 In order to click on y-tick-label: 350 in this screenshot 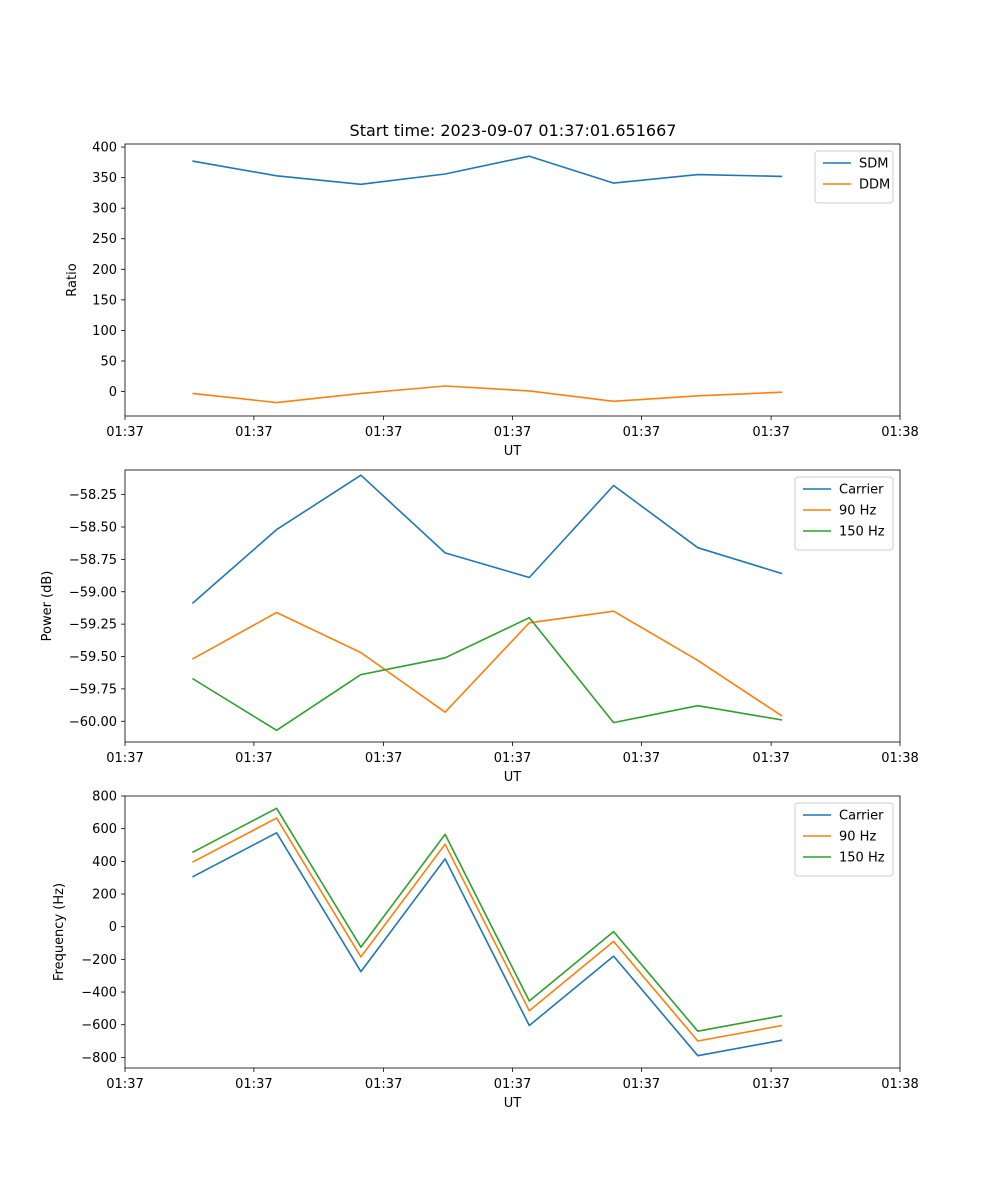, I will do `click(104, 178)`.